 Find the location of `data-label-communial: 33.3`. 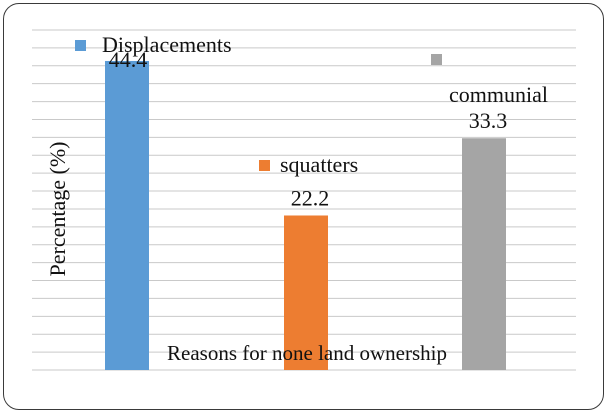

data-label-communial: 33.3 is located at coordinates (488, 120).